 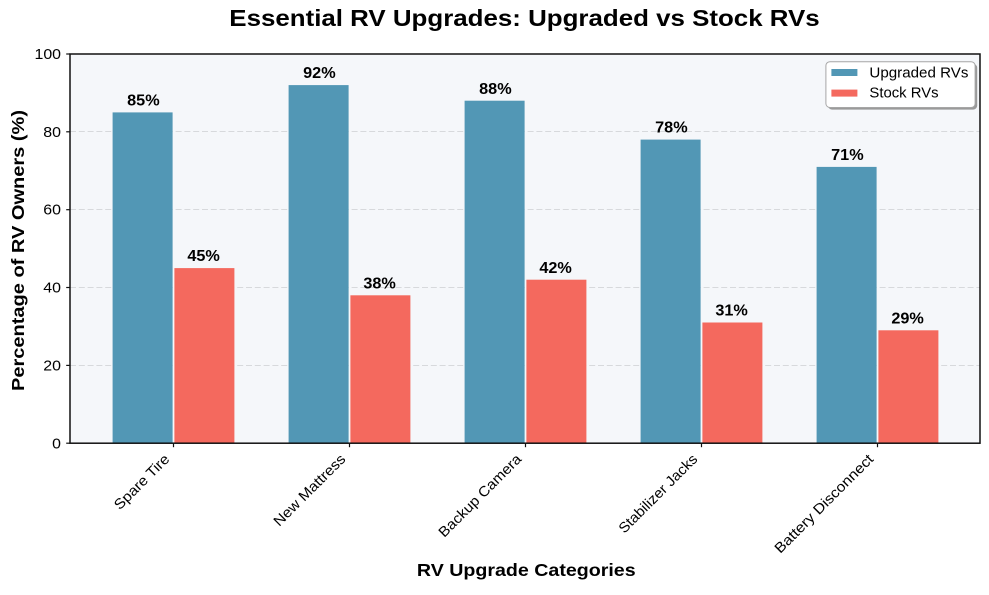 I want to click on svg-text: 85%, so click(x=143, y=101).